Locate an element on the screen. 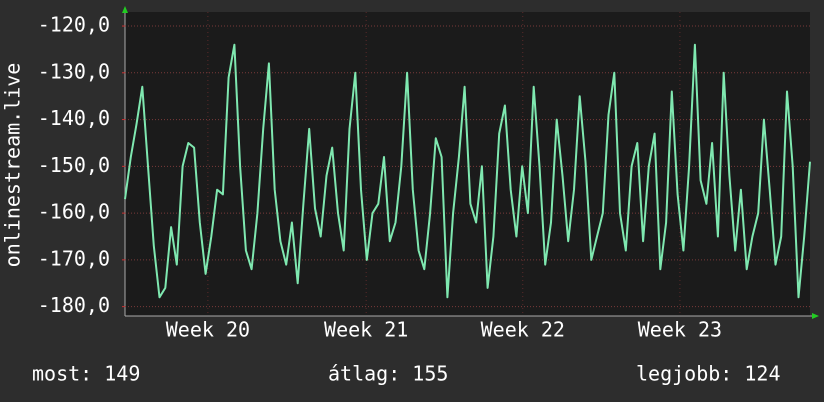 Image resolution: width=824 pixels, height=402 pixels. y-tick-label: -180,0 is located at coordinates (74, 305).